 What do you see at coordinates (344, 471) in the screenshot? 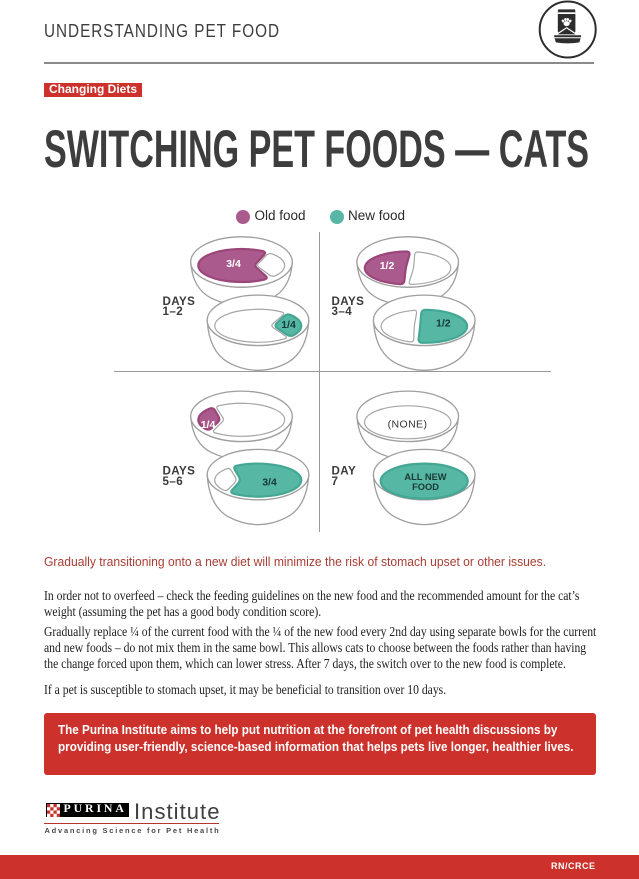
I see `svg-text: DAY` at bounding box center [344, 471].